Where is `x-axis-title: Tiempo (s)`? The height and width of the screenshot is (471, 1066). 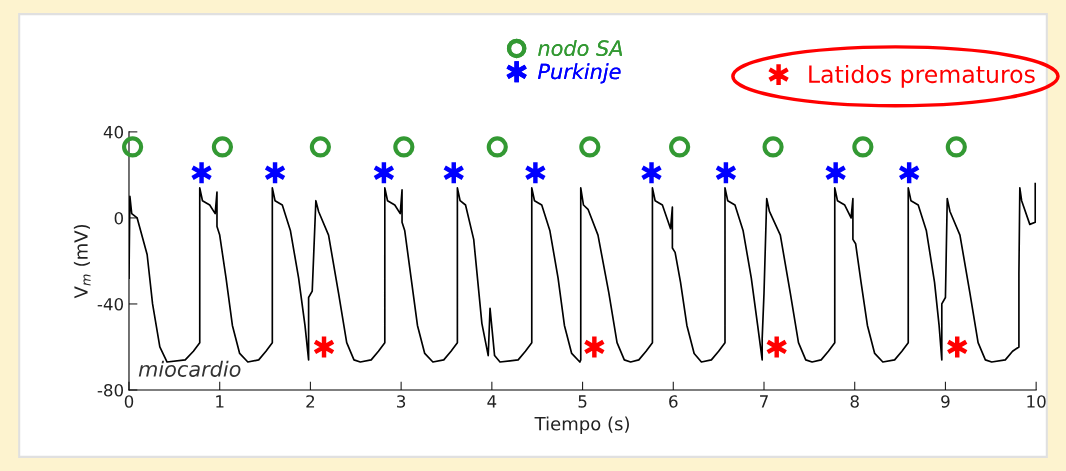 x-axis-title: Tiempo (s) is located at coordinates (581, 425).